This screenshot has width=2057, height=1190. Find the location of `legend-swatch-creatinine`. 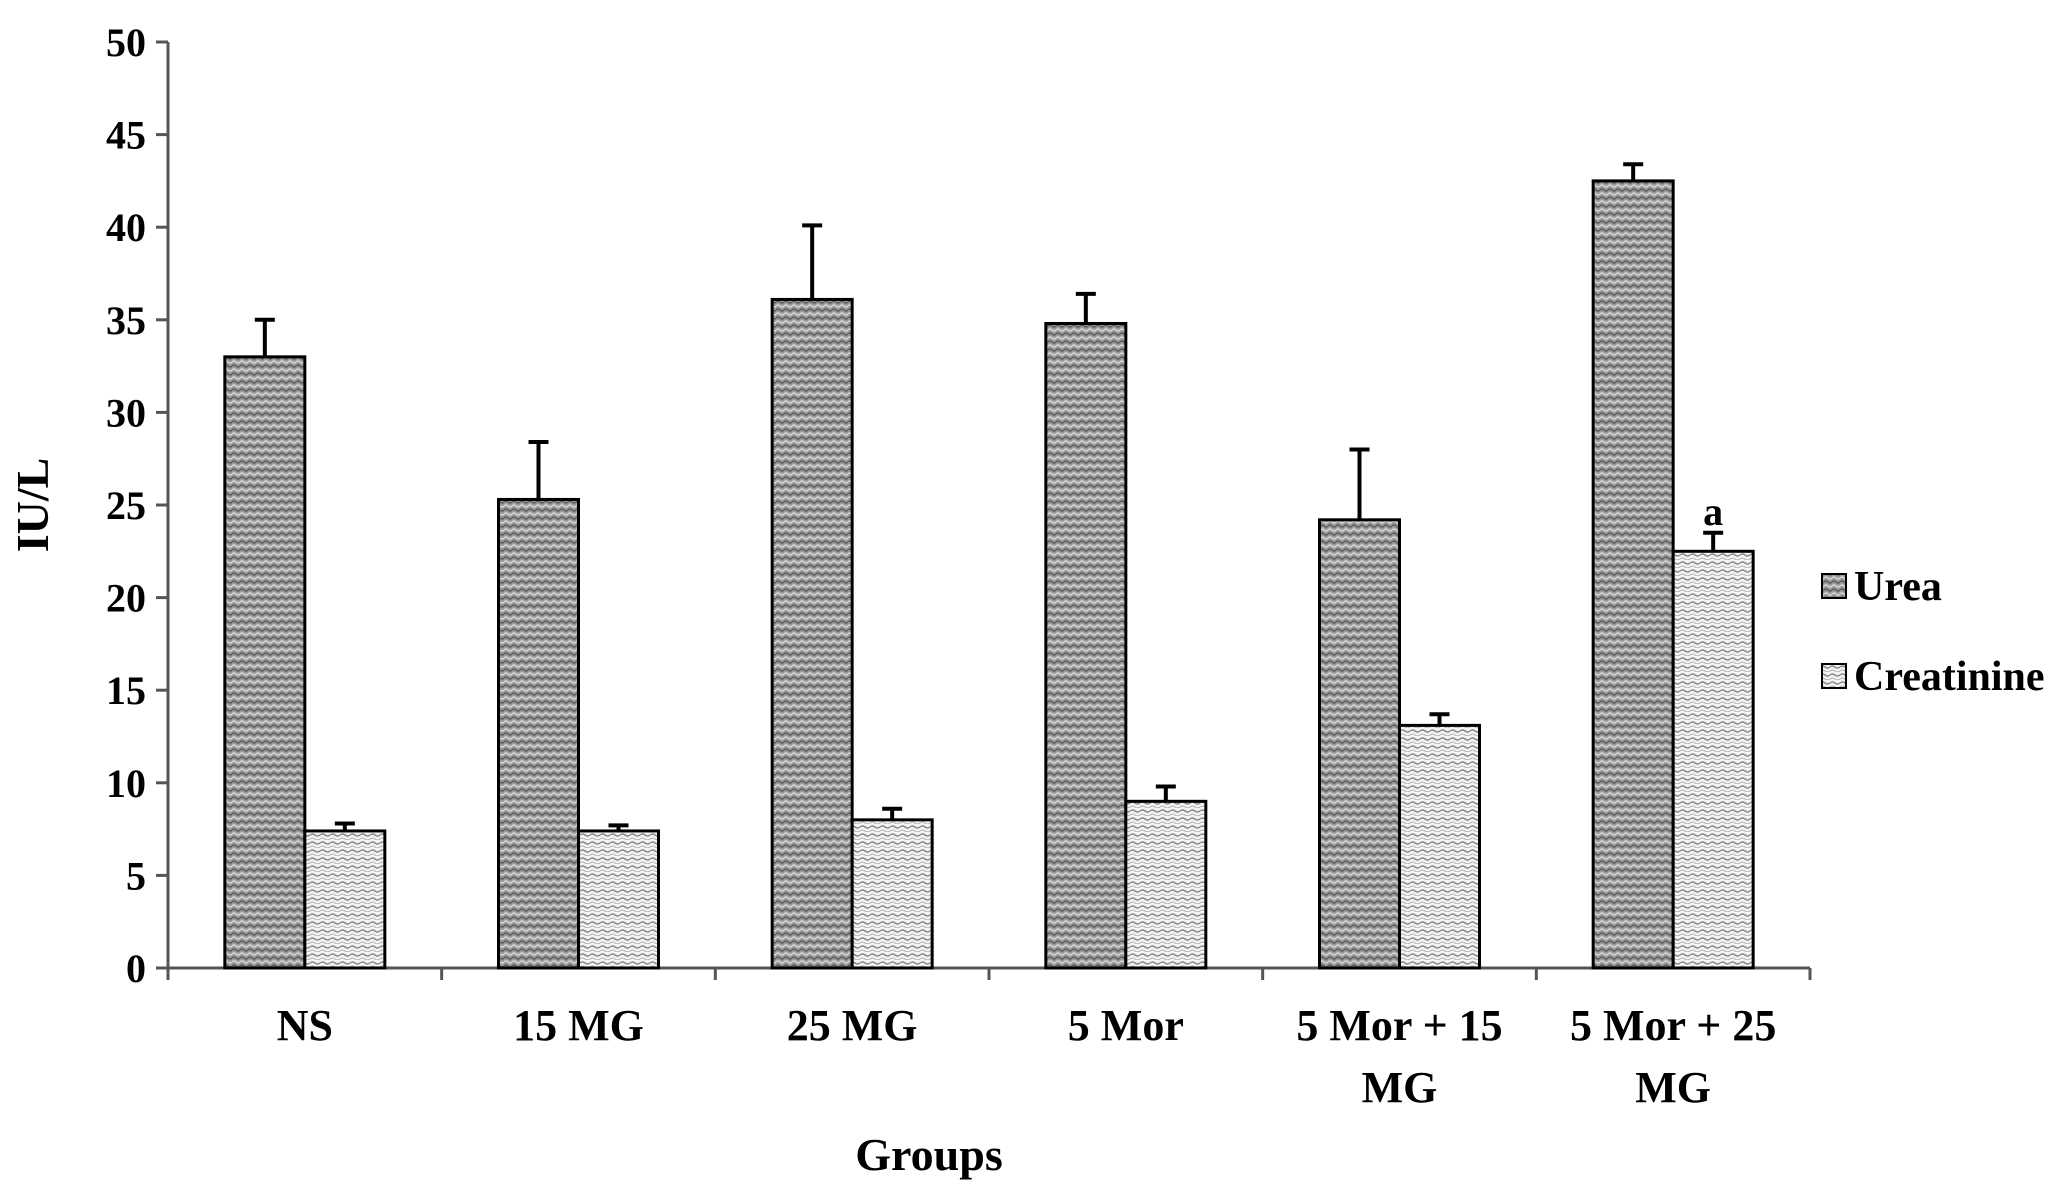

legend-swatch-creatinine is located at coordinates (1834, 676).